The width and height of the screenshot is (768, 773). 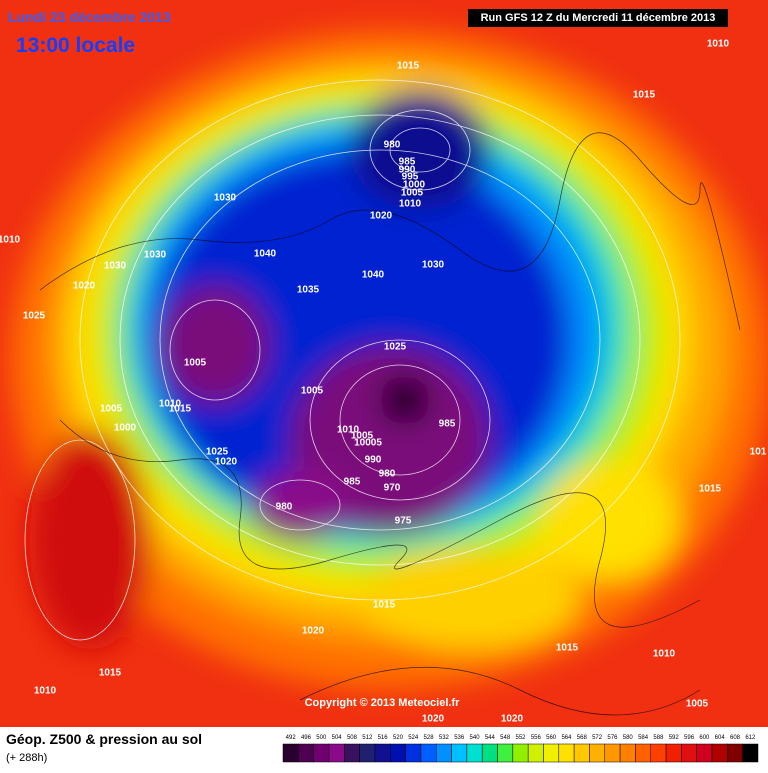 What do you see at coordinates (490, 738) in the screenshot?
I see `scale-label: 544` at bounding box center [490, 738].